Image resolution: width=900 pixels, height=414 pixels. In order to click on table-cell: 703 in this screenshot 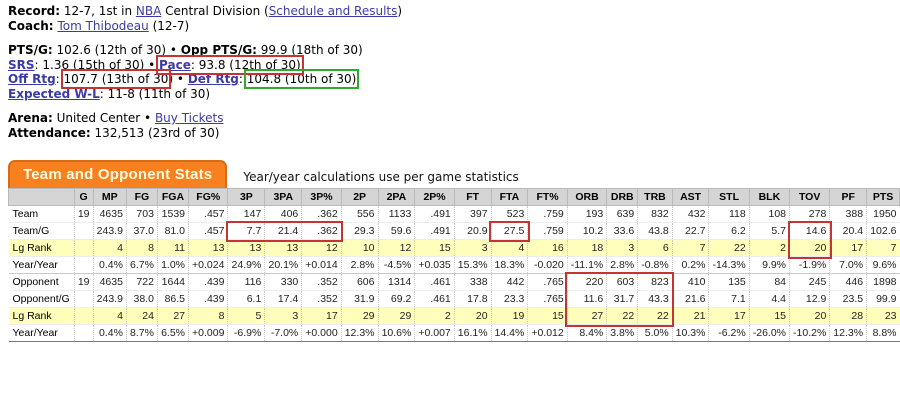, I will do `click(141, 214)`.